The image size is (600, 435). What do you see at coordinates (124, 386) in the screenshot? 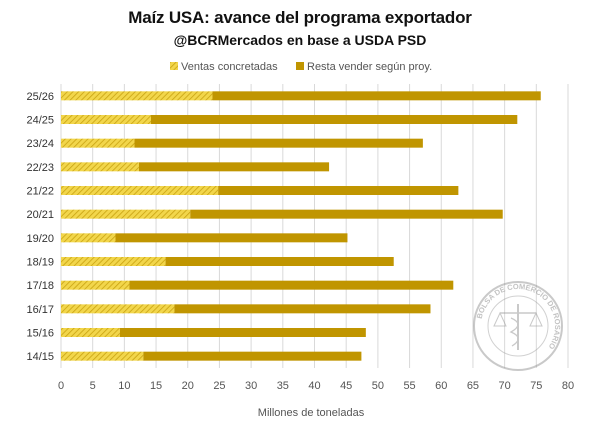
I see `x-tick-label: 10` at bounding box center [124, 386].